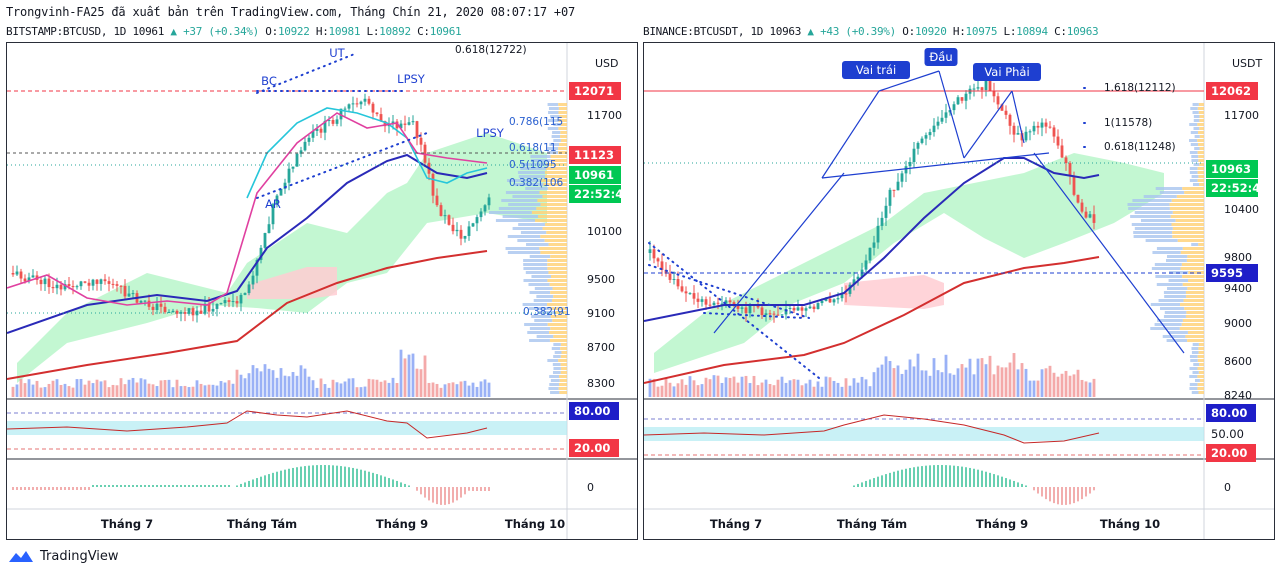 Image resolution: width=1280 pixels, height=577 pixels. I want to click on time-tick-label: Tháng Tám, so click(872, 524).